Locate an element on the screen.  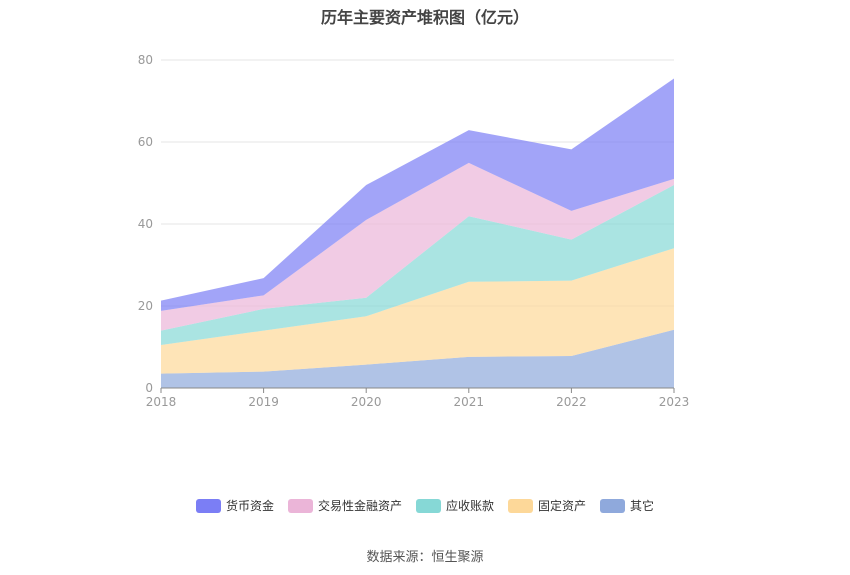
legend-label: 应收账款 is located at coordinates (469, 506).